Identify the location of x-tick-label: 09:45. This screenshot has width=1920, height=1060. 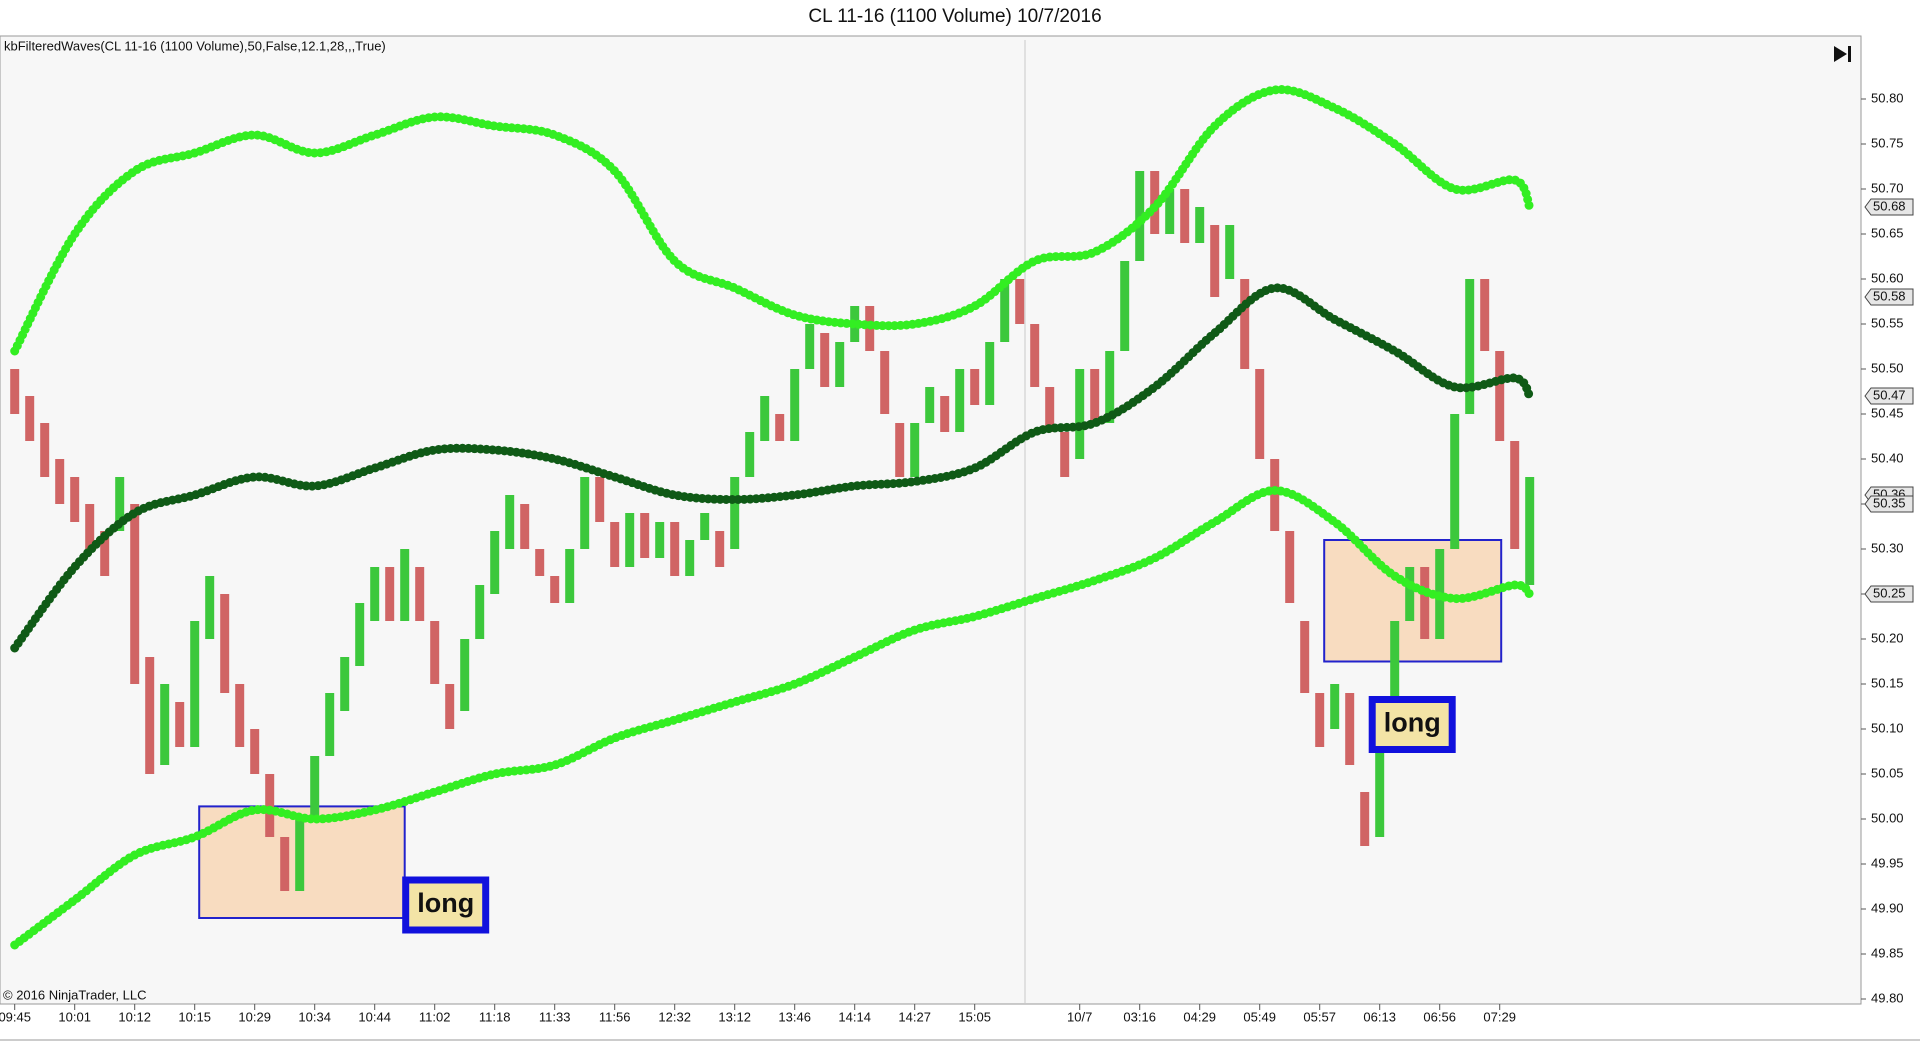
(15, 1016).